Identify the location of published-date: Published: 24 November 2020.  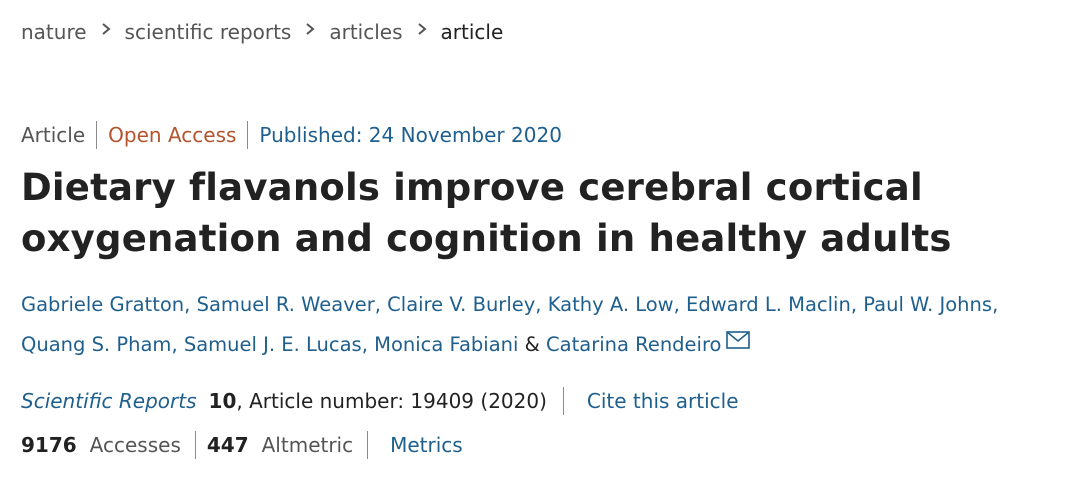
(410, 135).